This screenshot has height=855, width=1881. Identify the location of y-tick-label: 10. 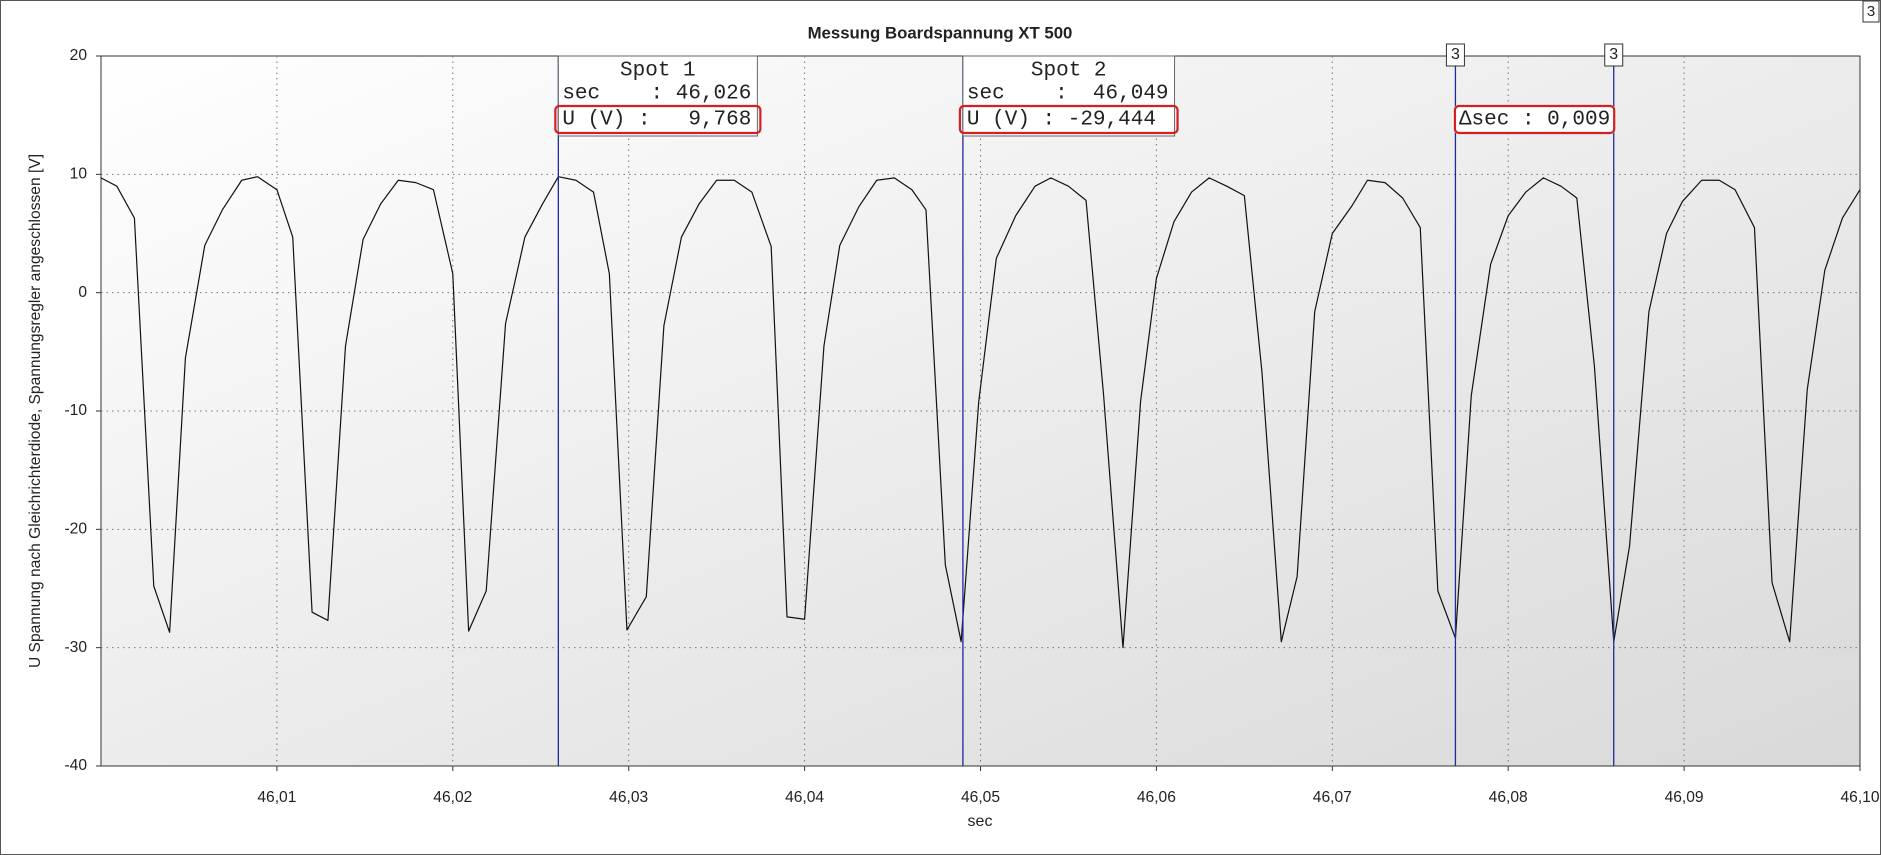
(79, 173).